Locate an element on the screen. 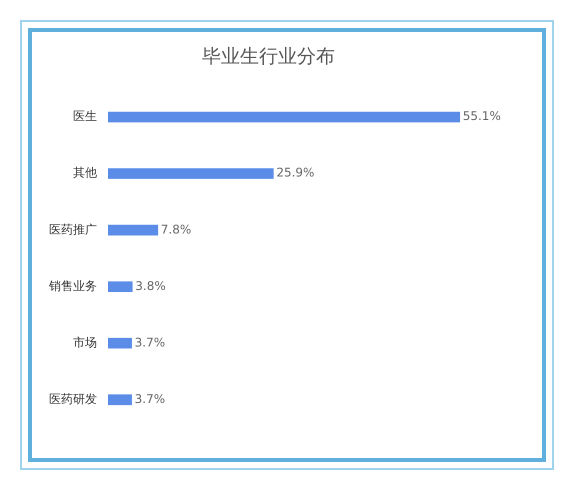 This screenshot has height=502, width=580. data-label: 7.8% is located at coordinates (176, 229).